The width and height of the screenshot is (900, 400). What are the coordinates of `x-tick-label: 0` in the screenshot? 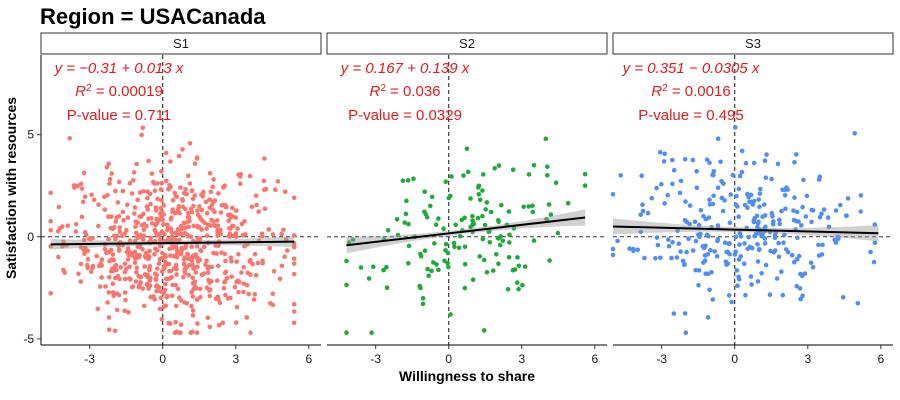 It's located at (162, 359).